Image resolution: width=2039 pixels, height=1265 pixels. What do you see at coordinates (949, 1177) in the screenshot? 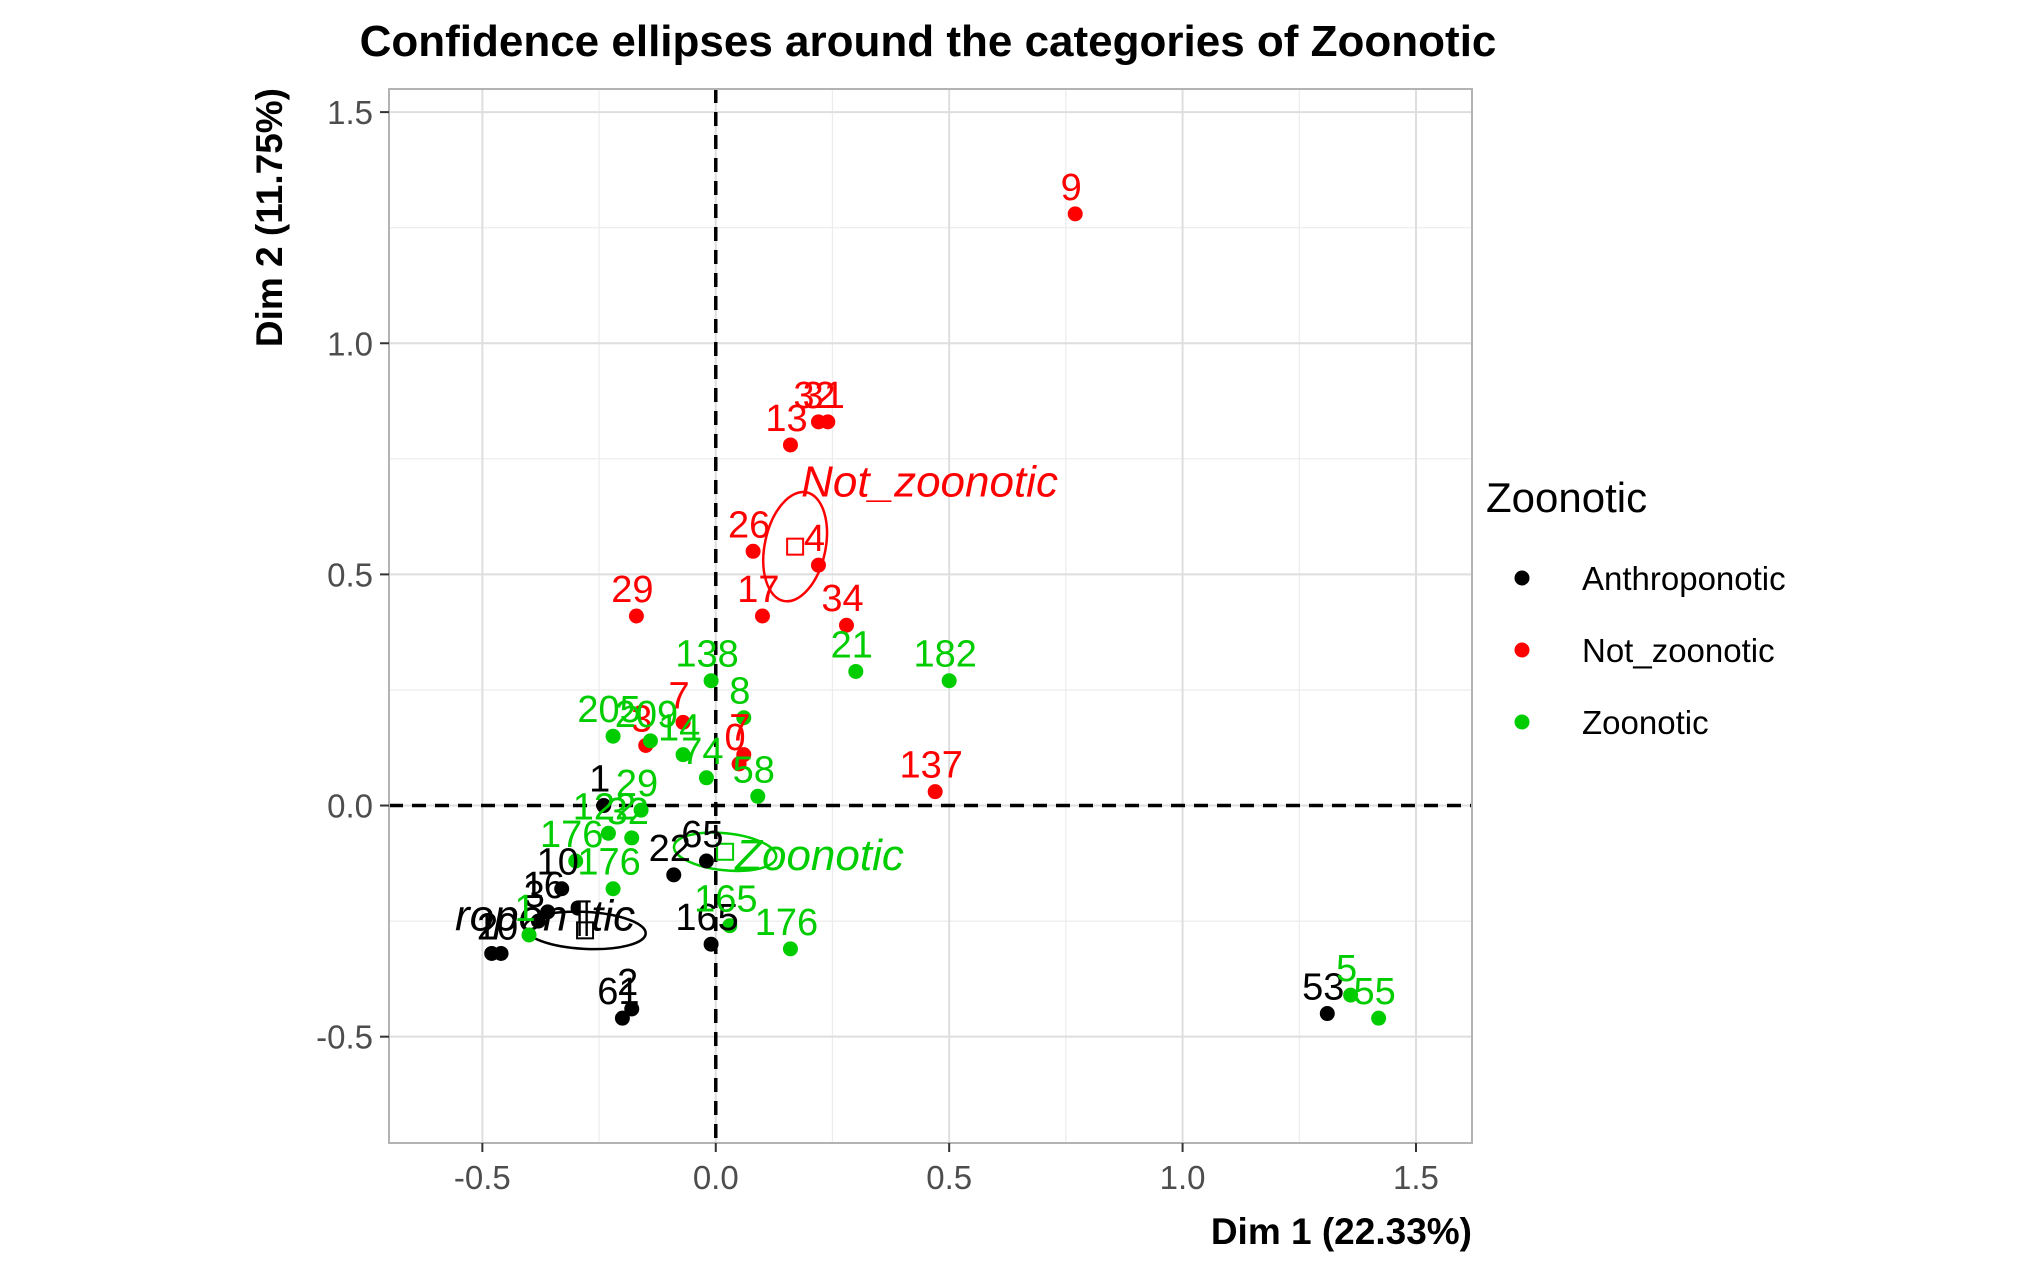
I see `x-tick-label: 0.5` at bounding box center [949, 1177].